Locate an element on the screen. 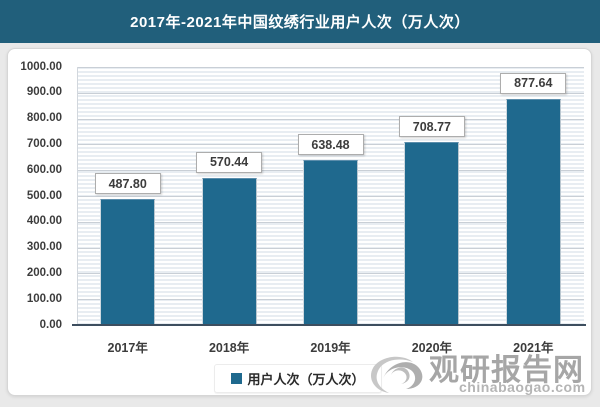 This screenshot has width=600, height=407. bar-2021年 is located at coordinates (533, 211).